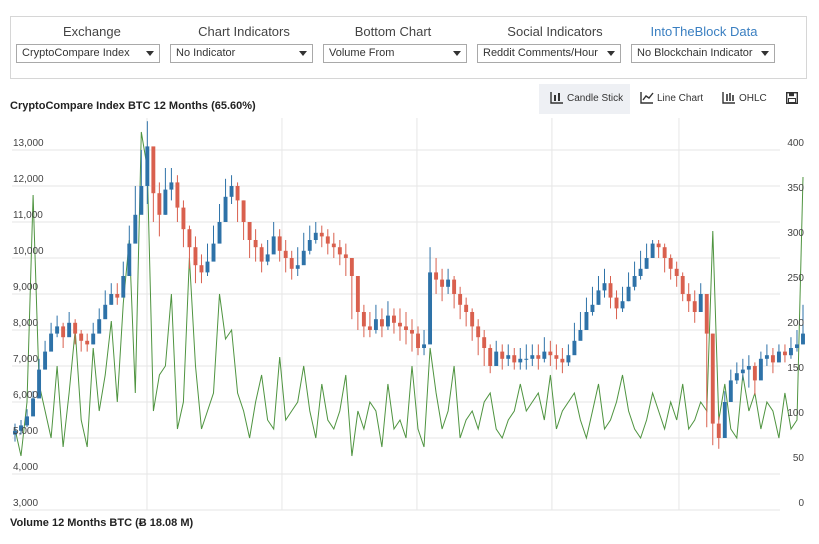 This screenshot has width=819, height=544. Describe the element at coordinates (244, 31) in the screenshot. I see `chart-indicators-label: Chart Indicators` at that location.